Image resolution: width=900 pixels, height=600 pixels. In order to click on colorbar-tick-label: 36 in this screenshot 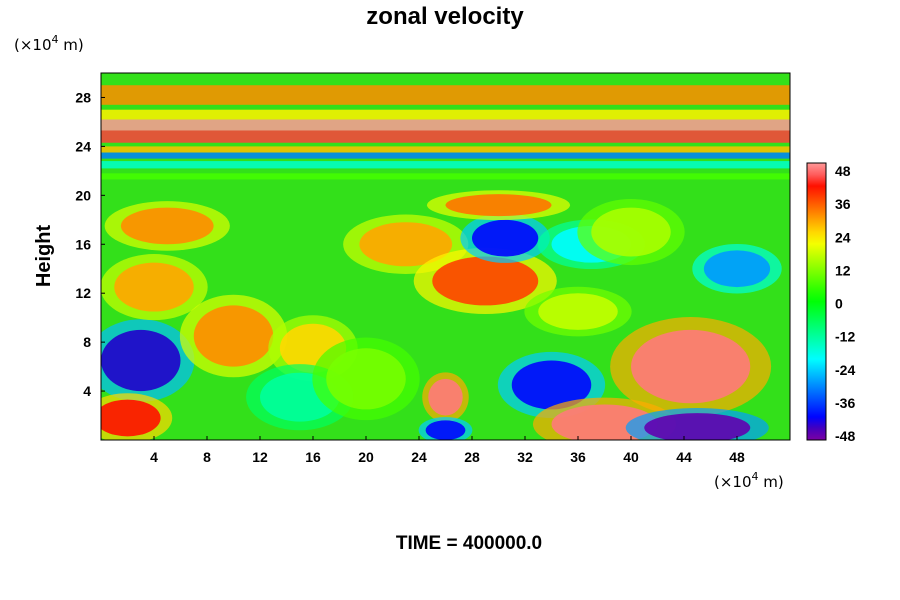, I will do `click(843, 204)`.